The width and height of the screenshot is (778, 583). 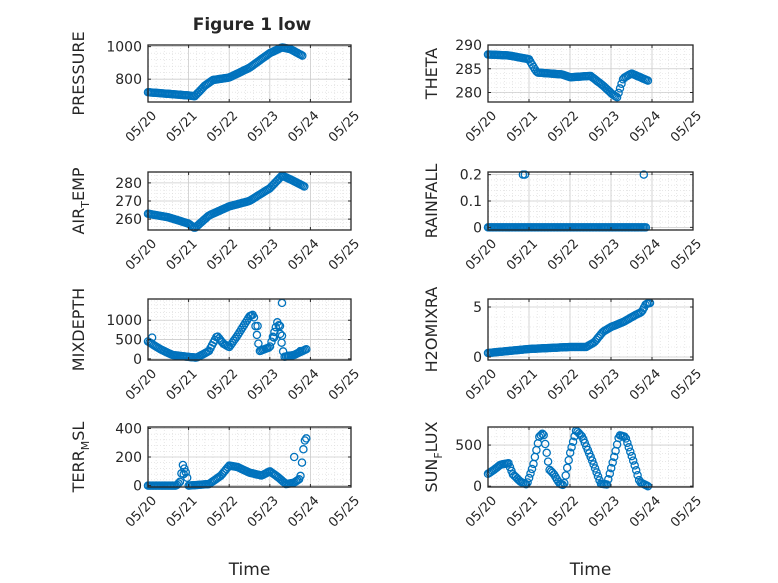 I want to click on y-tick-label: 285, so click(x=468, y=70).